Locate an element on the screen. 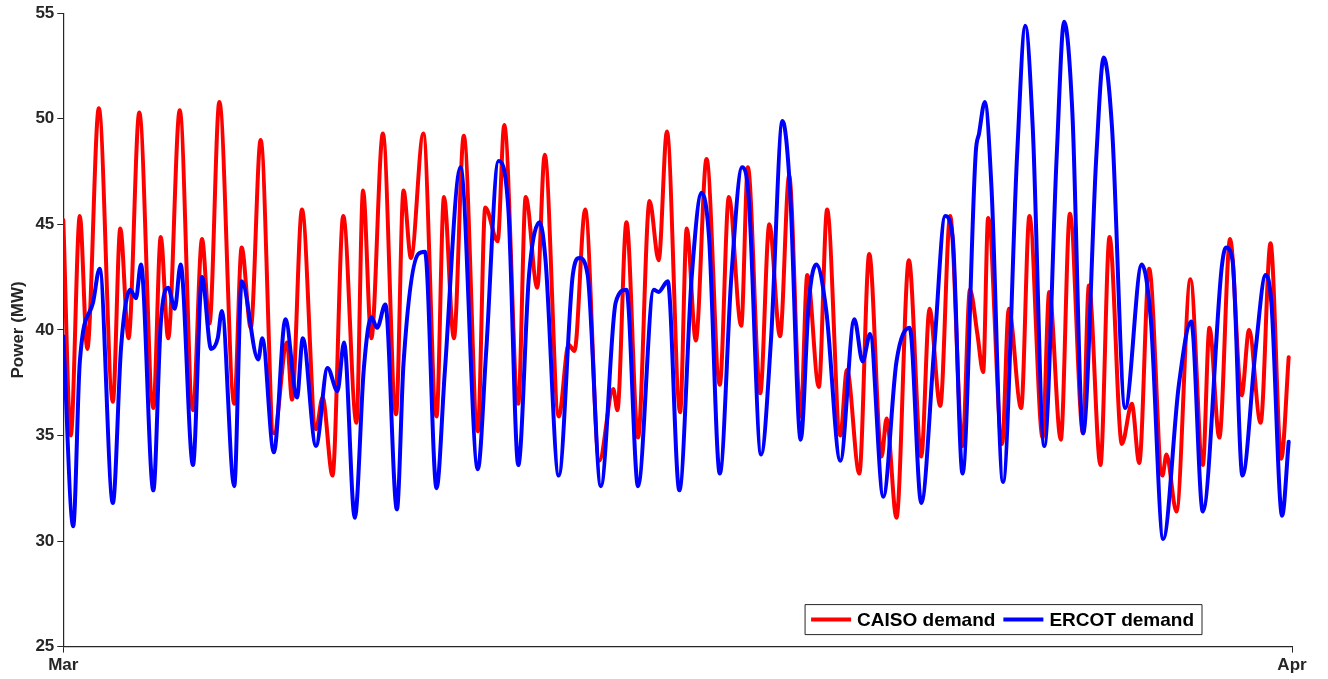  y-axis-title: Power (MW) is located at coordinates (17, 330).